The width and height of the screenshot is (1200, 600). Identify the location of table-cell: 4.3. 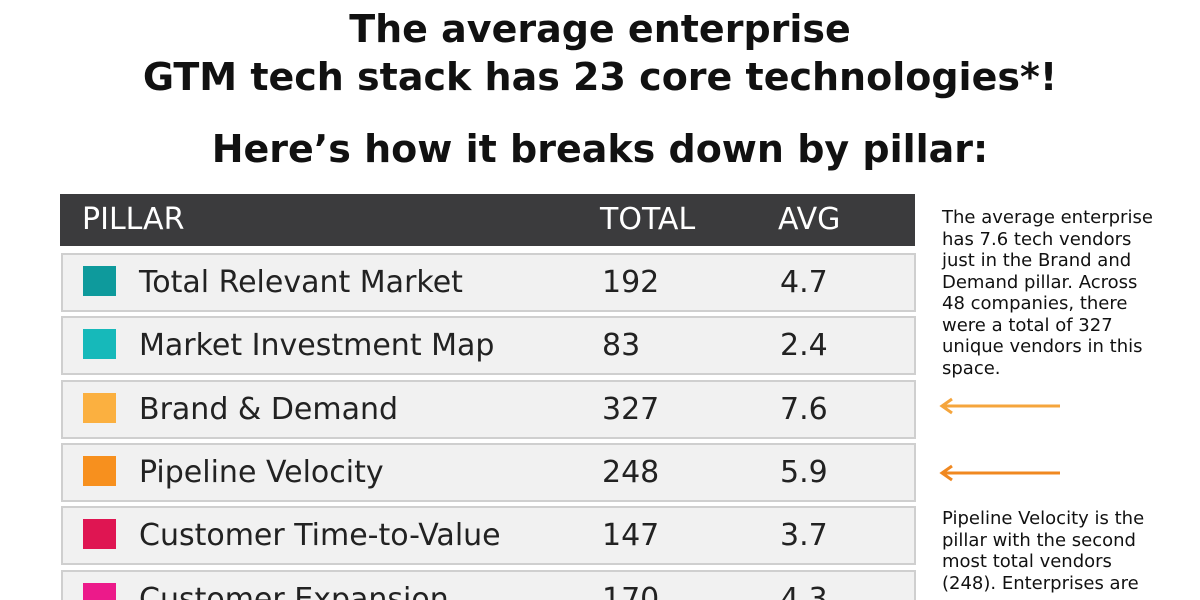
(804, 590).